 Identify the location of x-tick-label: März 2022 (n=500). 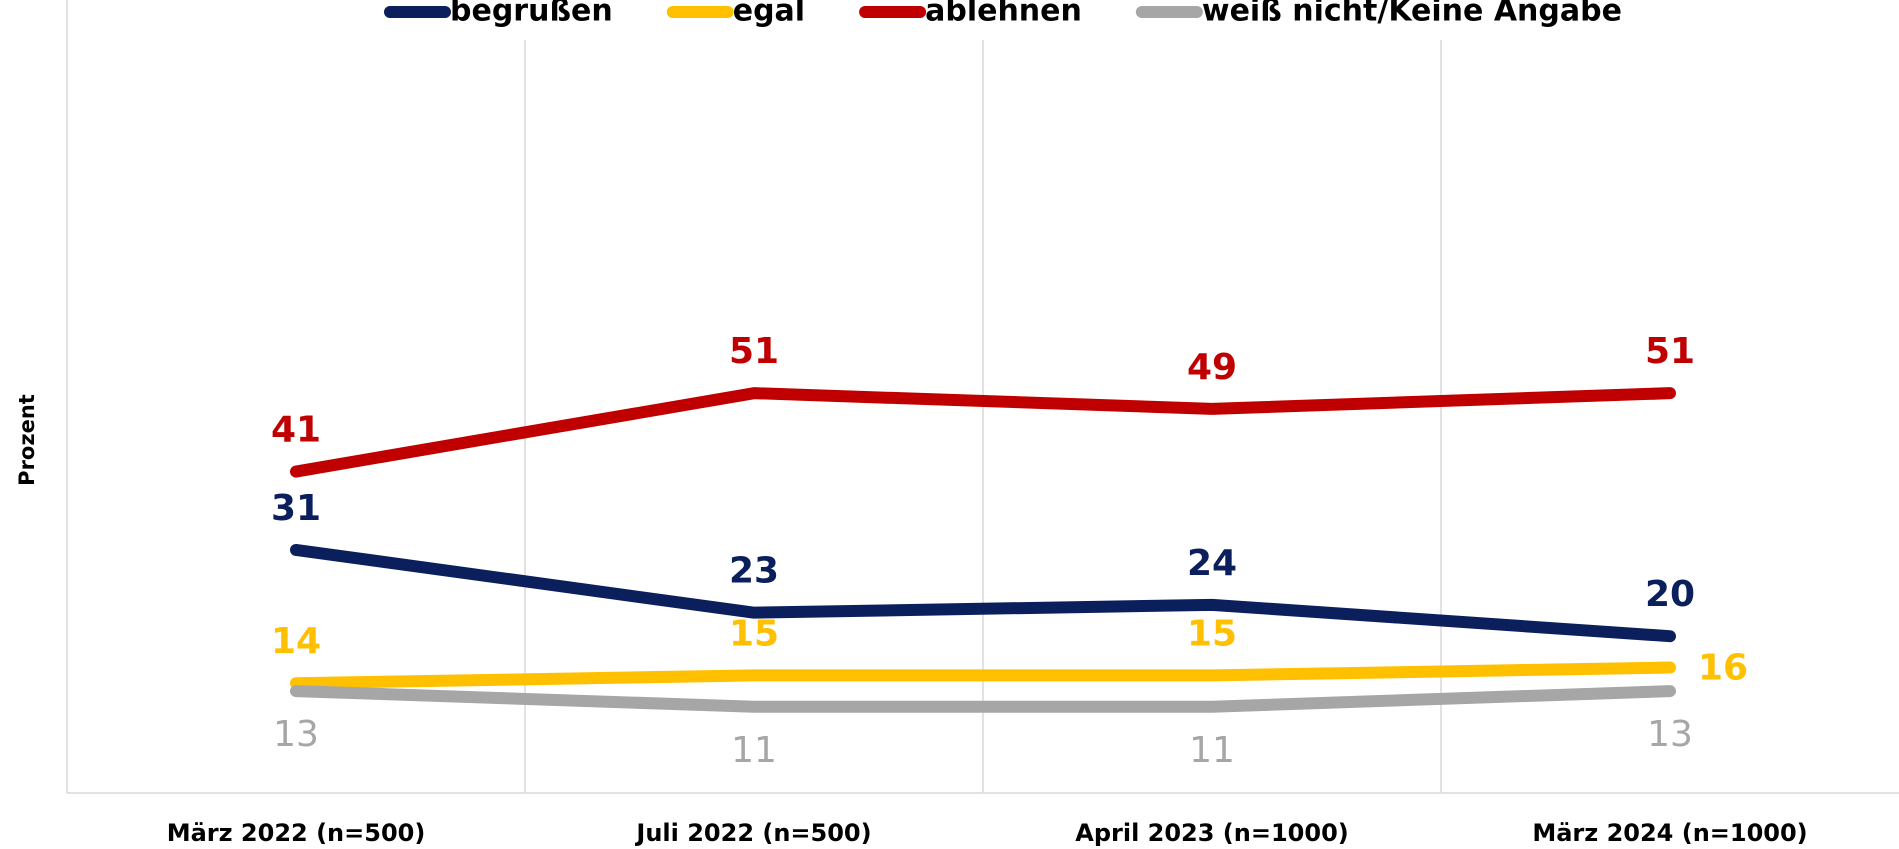
(296, 833).